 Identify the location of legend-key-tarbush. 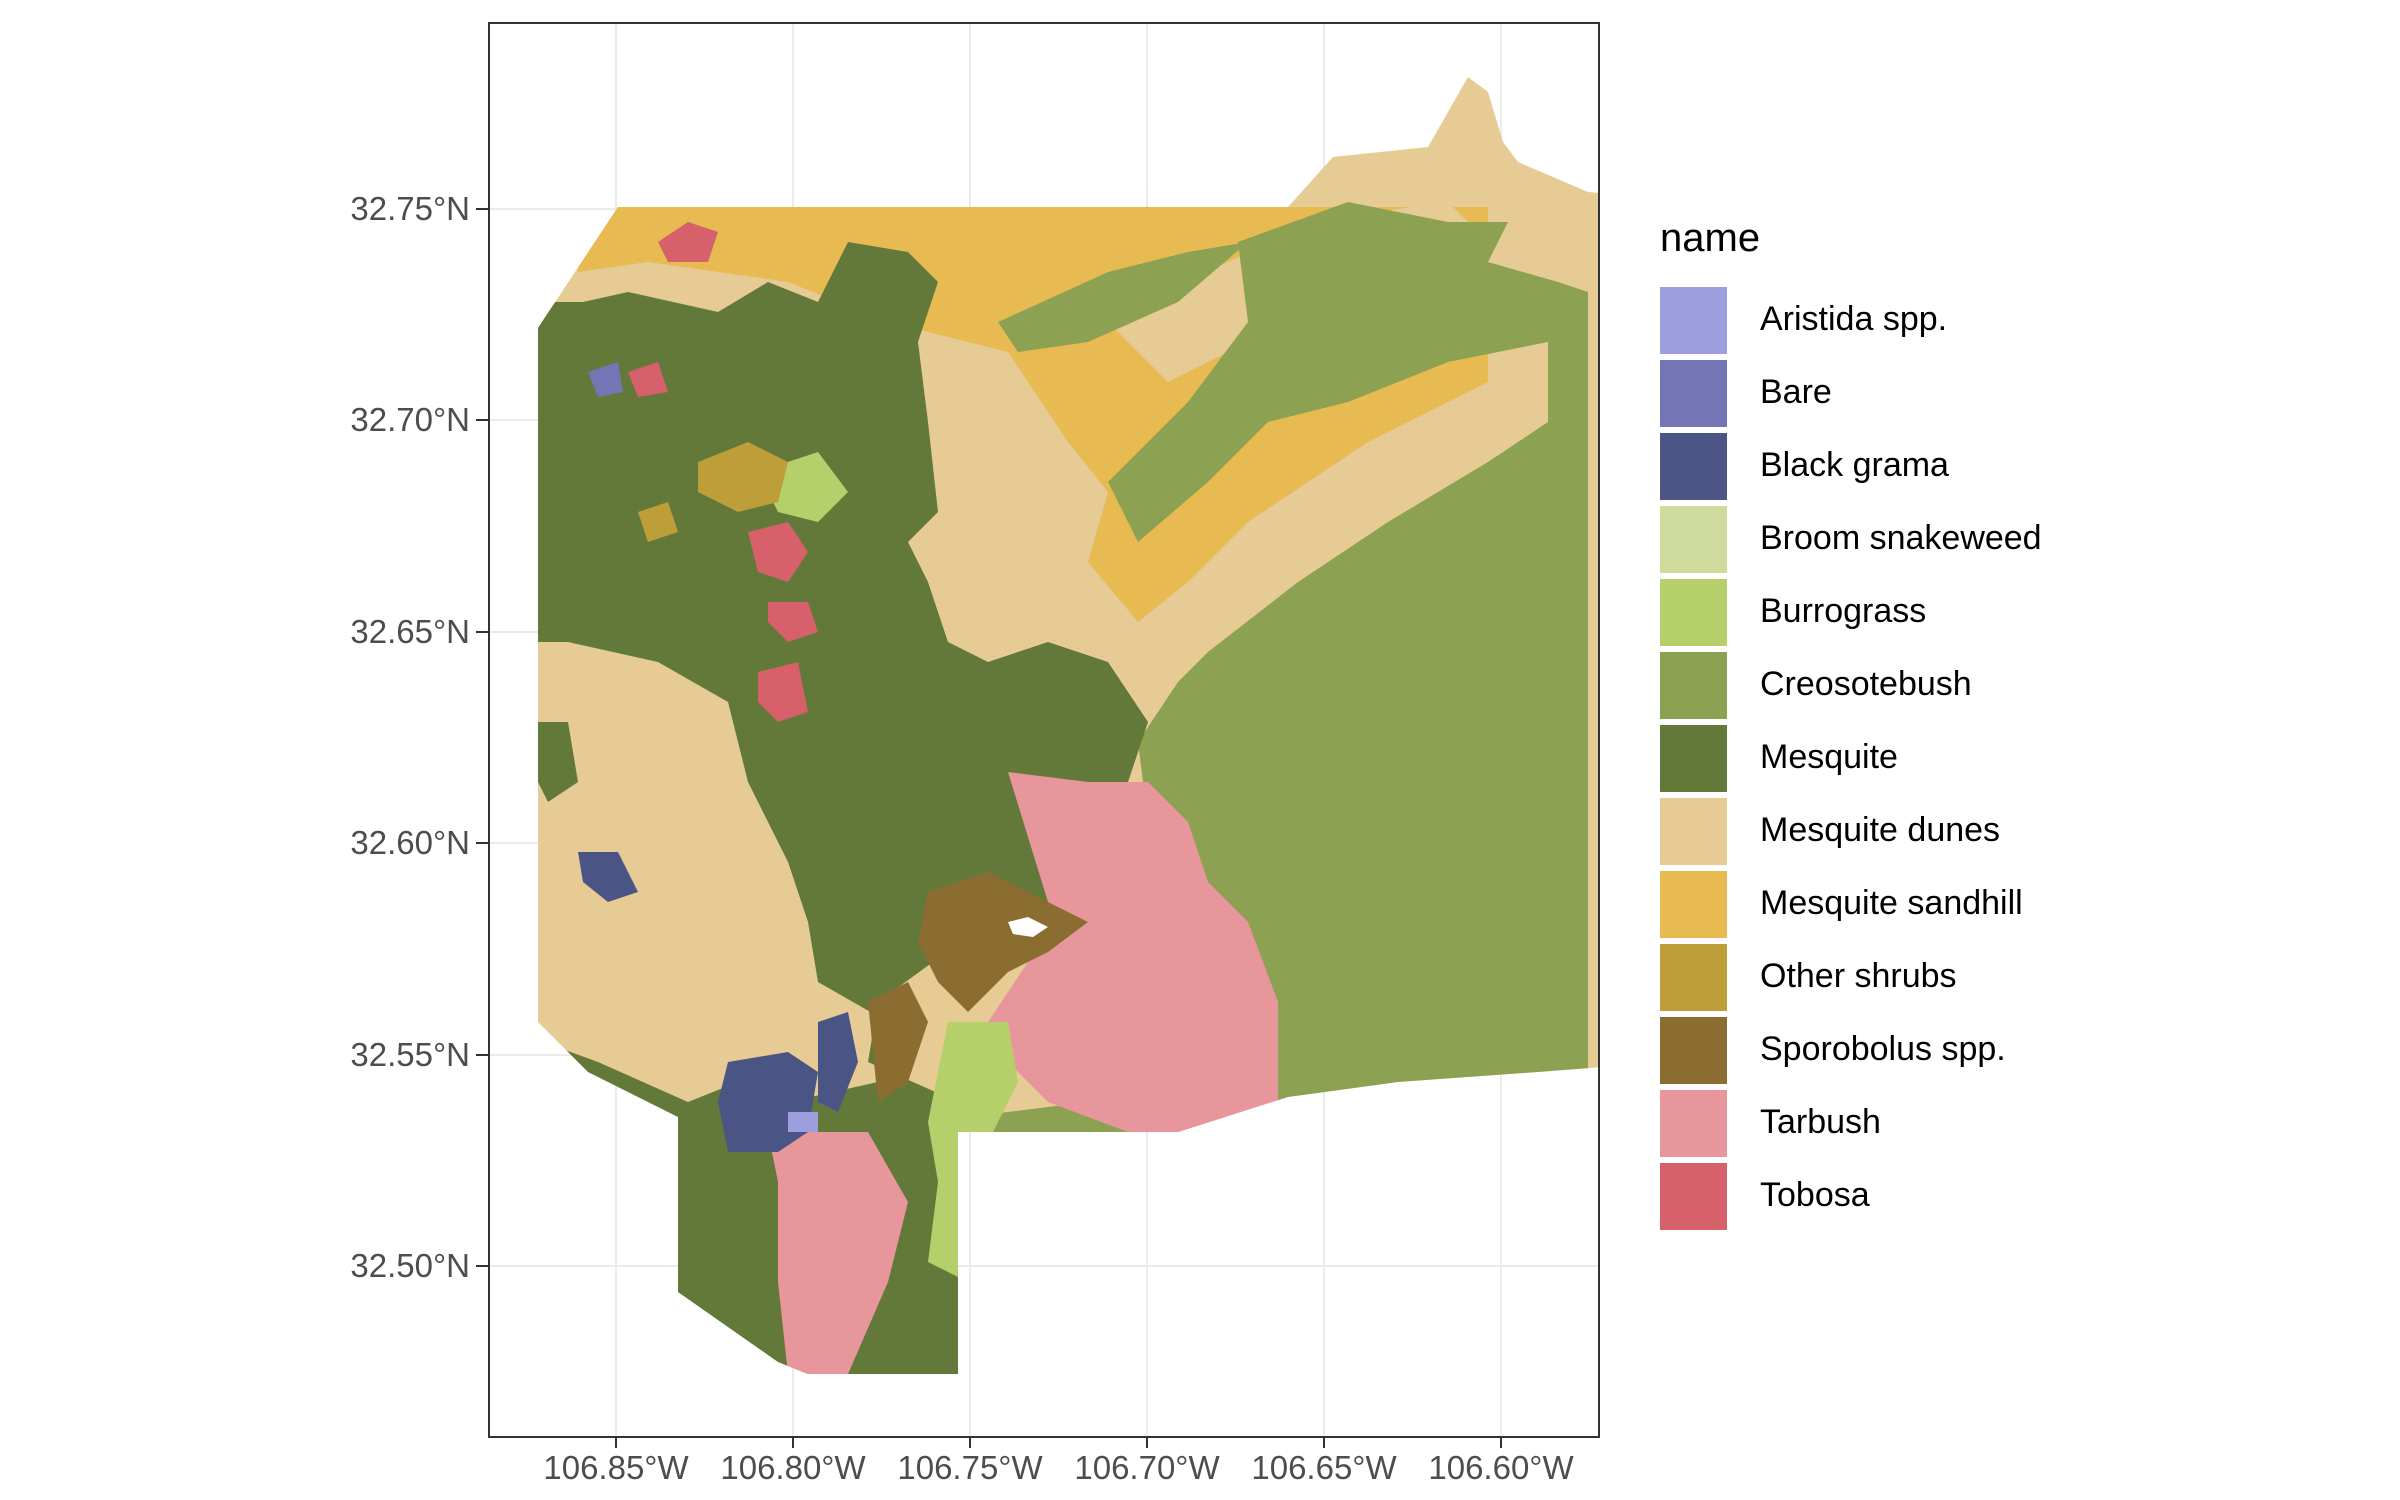
(1693, 1123).